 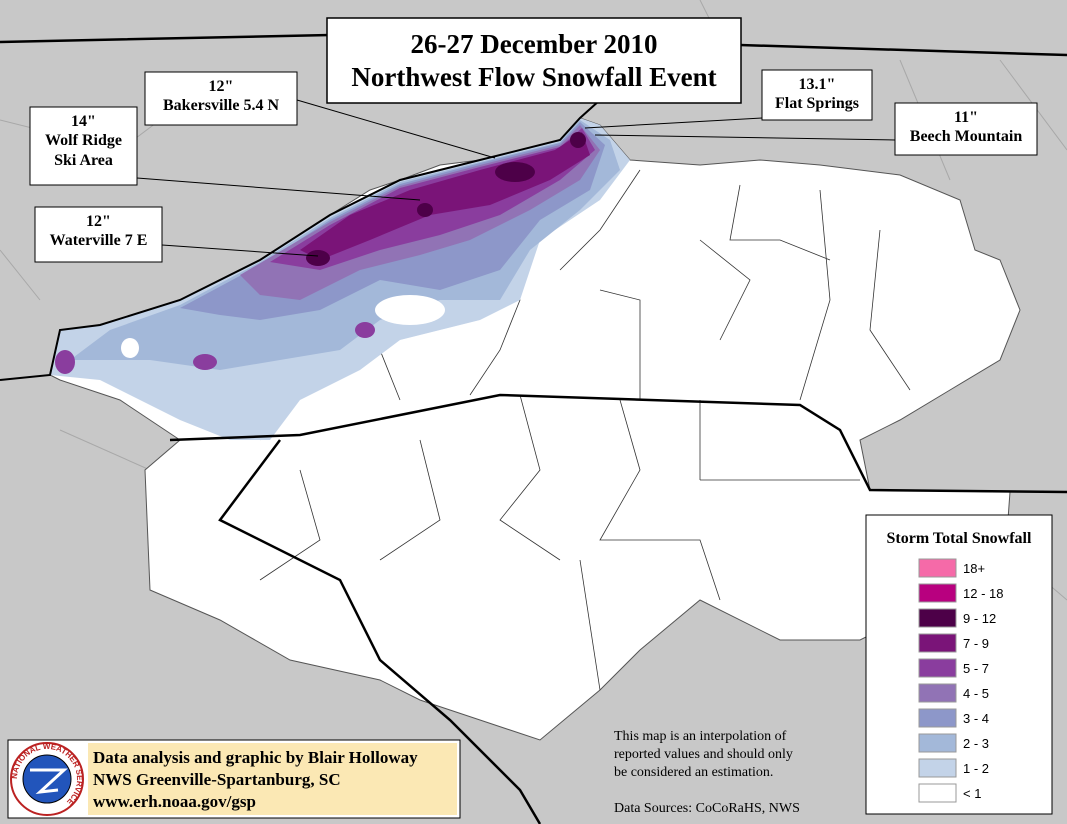 I want to click on station-name: Bakersville 5.4 N, so click(x=221, y=105).